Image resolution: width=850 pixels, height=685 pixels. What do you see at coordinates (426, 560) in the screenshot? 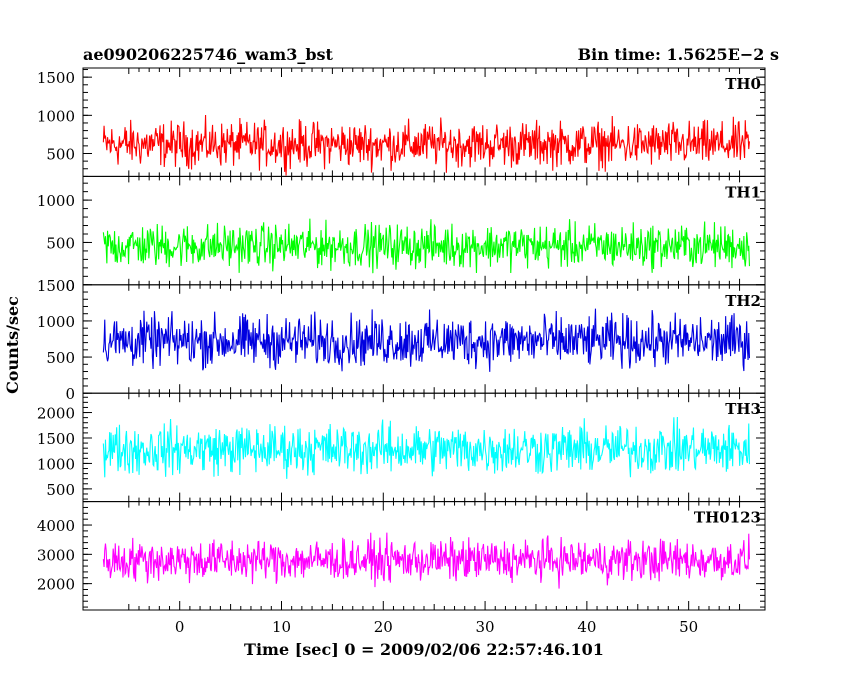
I see `series-line-th0123` at bounding box center [426, 560].